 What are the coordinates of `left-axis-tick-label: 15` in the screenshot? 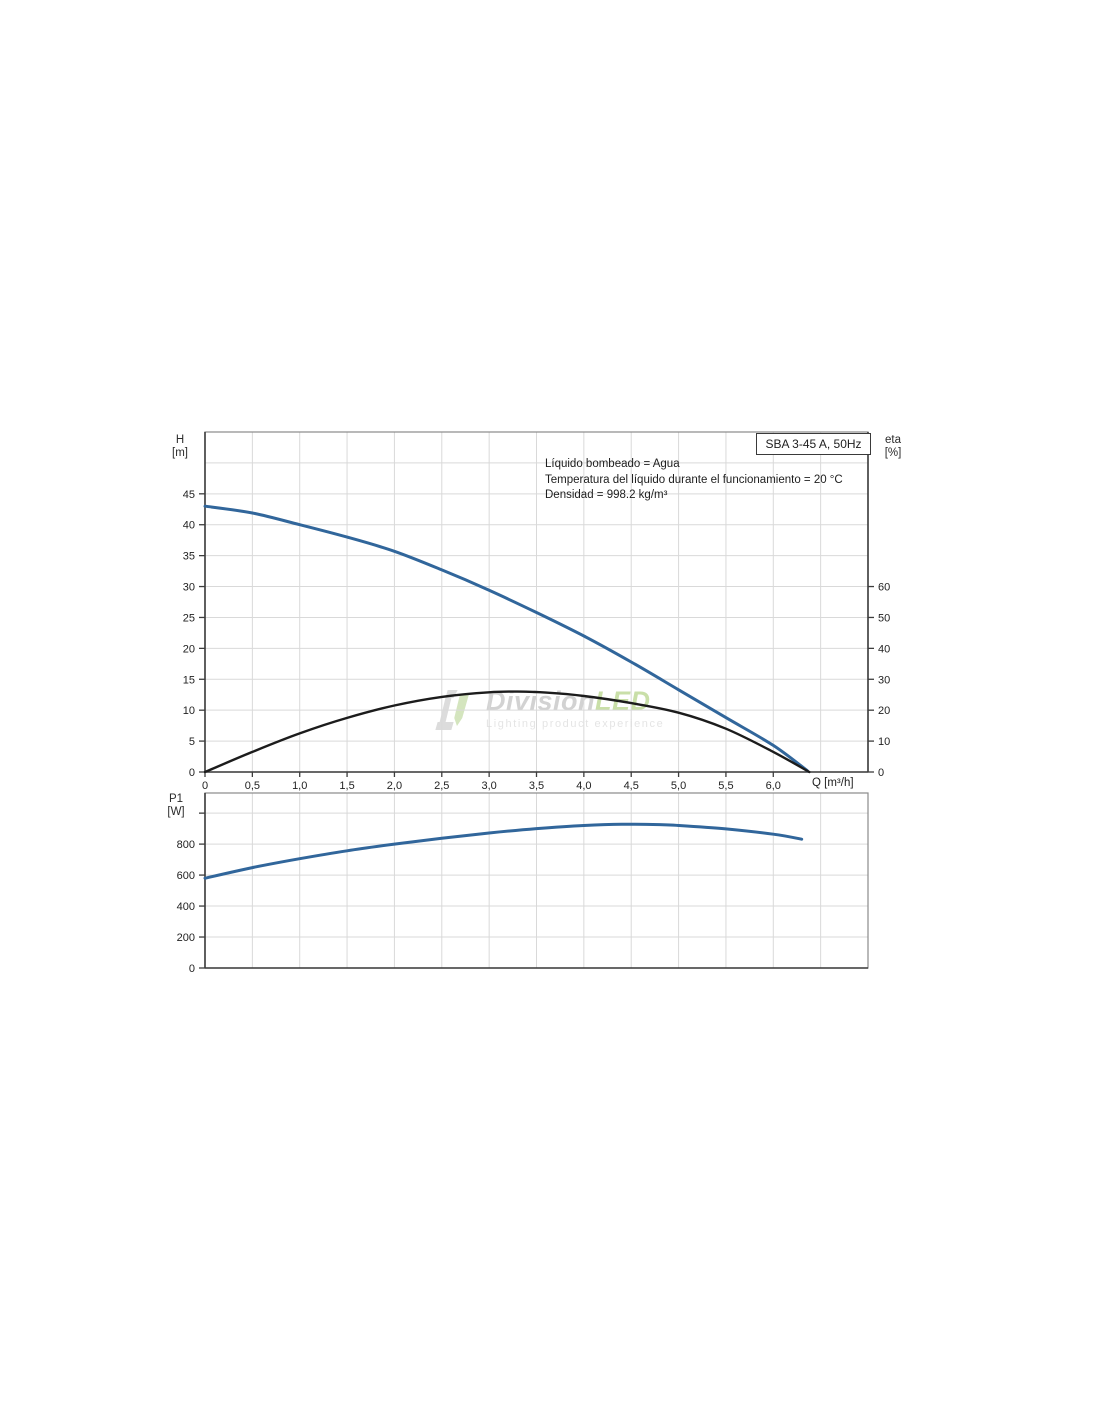 It's located at (189, 680).